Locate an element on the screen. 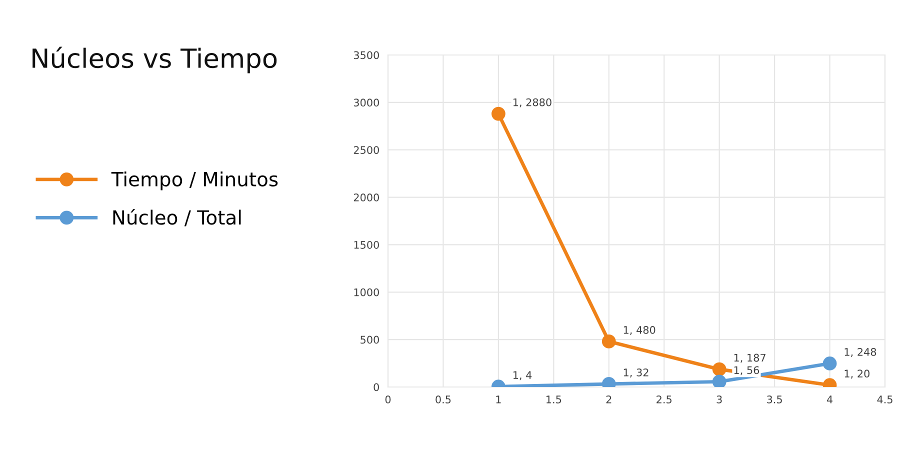  data-label: 1, 2880 is located at coordinates (532, 103).